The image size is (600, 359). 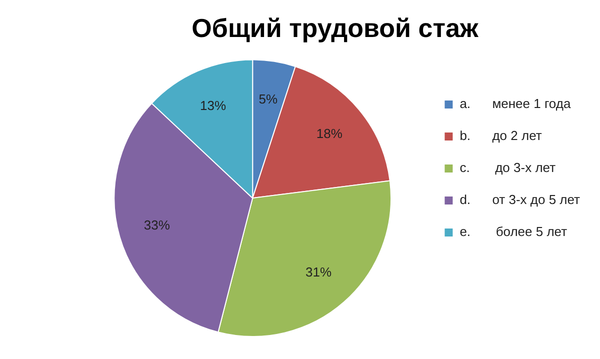 What do you see at coordinates (268, 98) in the screenshot?
I see `data-label: 5%` at bounding box center [268, 98].